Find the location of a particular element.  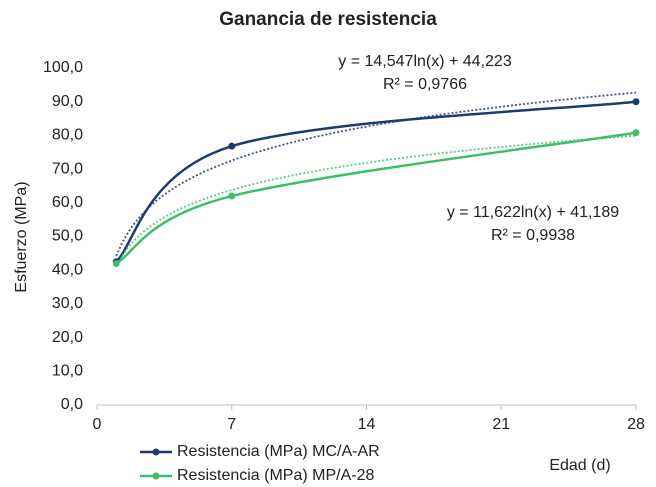

y-tick-label: 50,0 is located at coordinates (67, 236).